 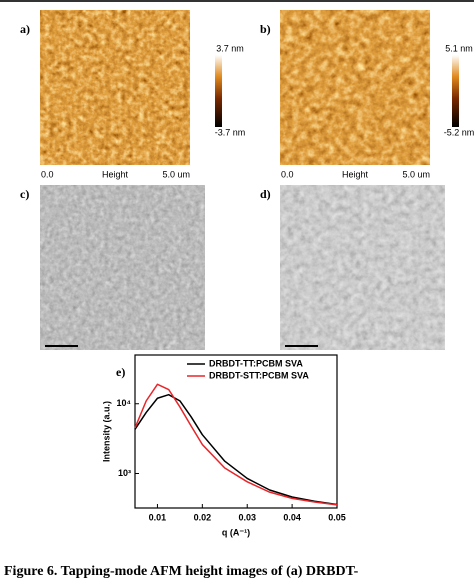 What do you see at coordinates (459, 132) in the screenshot?
I see `colorbar-min: -5.2 nm` at bounding box center [459, 132].